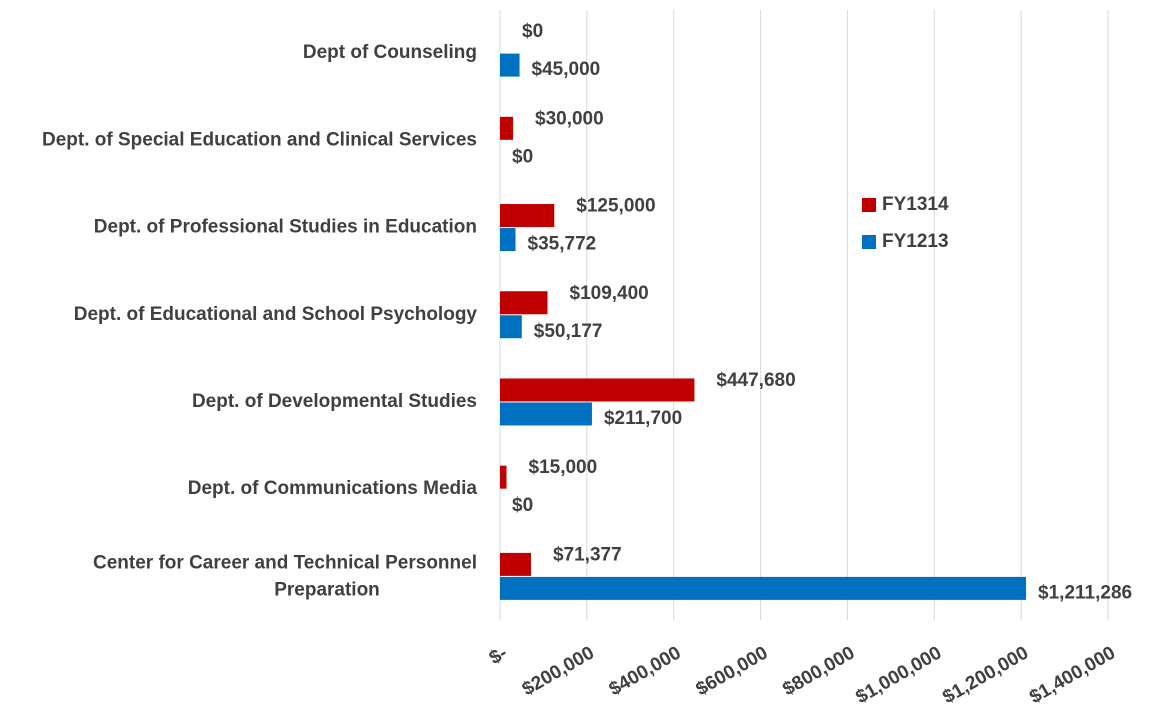 This screenshot has height=718, width=1155. Describe the element at coordinates (643, 418) in the screenshot. I see `value-label: $211,700` at that location.